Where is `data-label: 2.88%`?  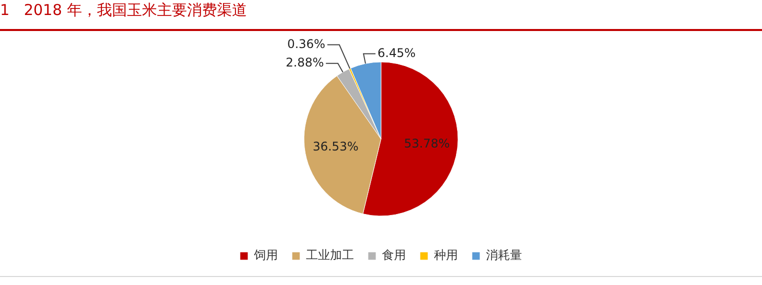
data-label: 2.88% is located at coordinates (305, 63).